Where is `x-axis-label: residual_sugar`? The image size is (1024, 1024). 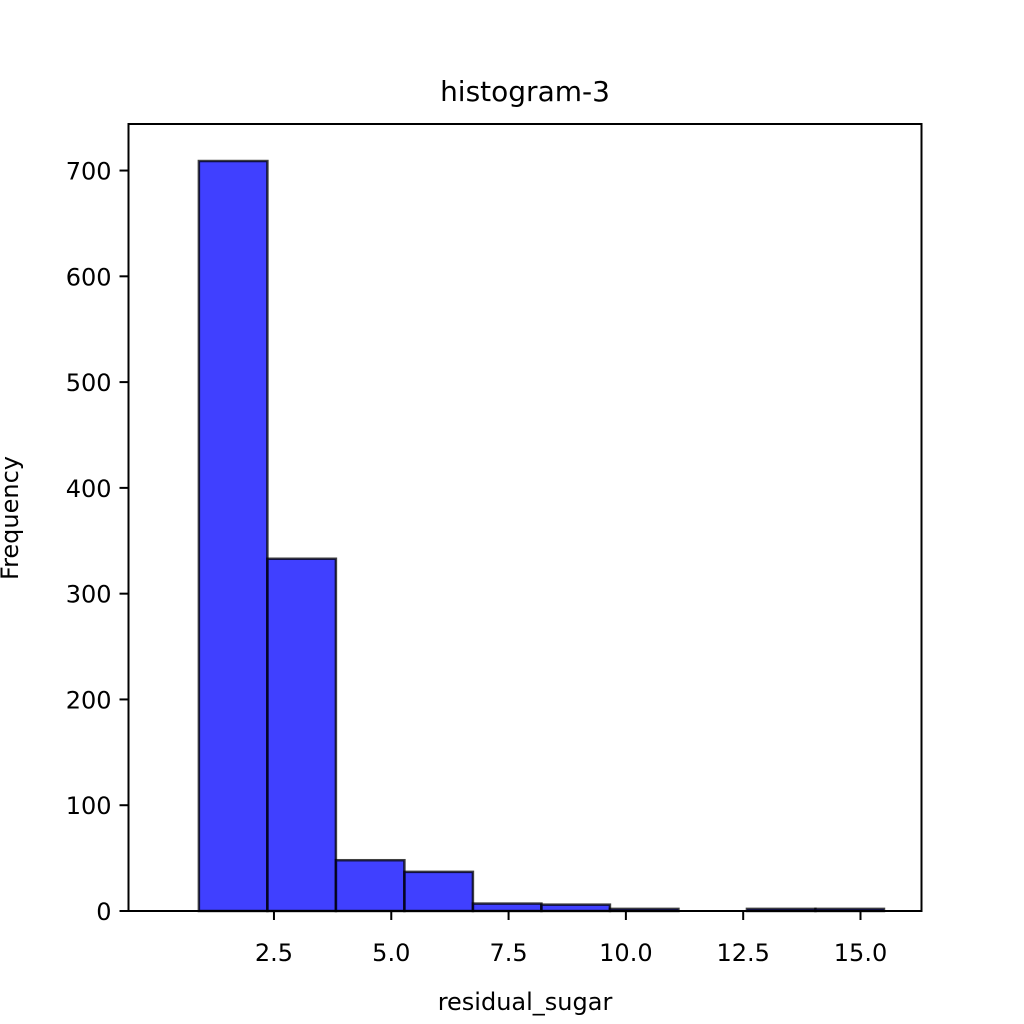 x-axis-label: residual_sugar is located at coordinates (525, 1002).